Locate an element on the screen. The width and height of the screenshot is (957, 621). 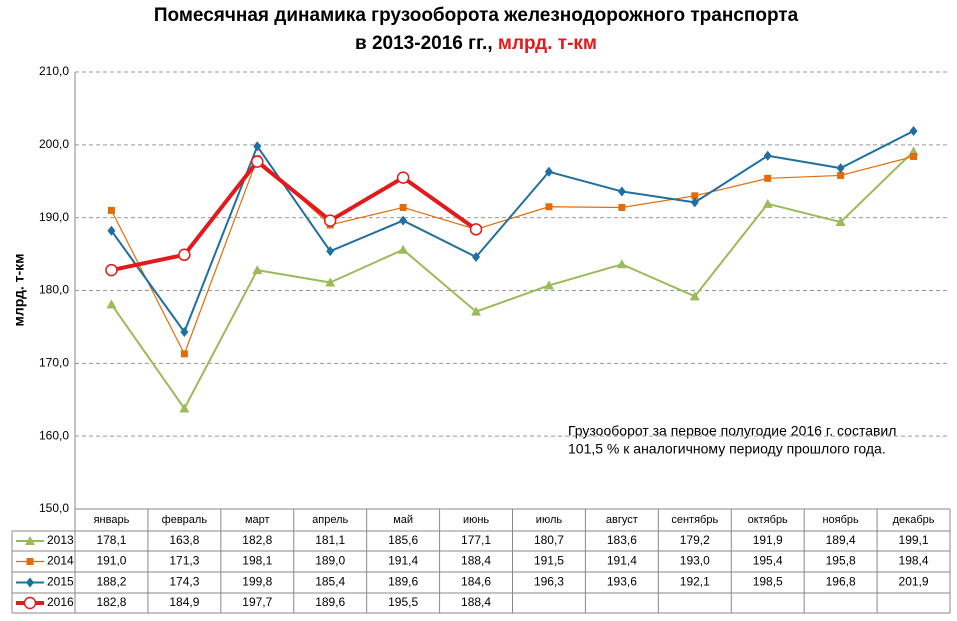
table-value: 185,6 is located at coordinates (403, 540).